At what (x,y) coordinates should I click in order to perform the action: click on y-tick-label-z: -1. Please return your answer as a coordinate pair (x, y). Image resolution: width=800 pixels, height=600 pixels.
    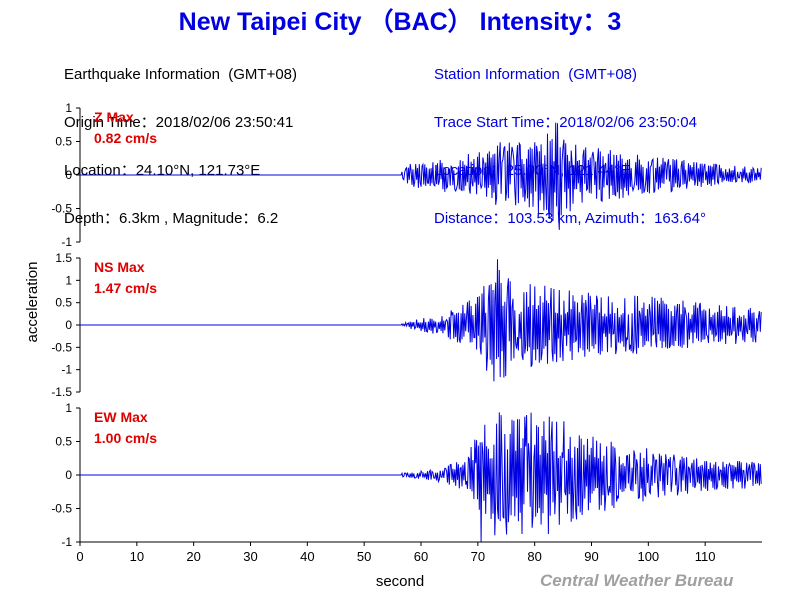
    Looking at the image, I should click on (66, 242).